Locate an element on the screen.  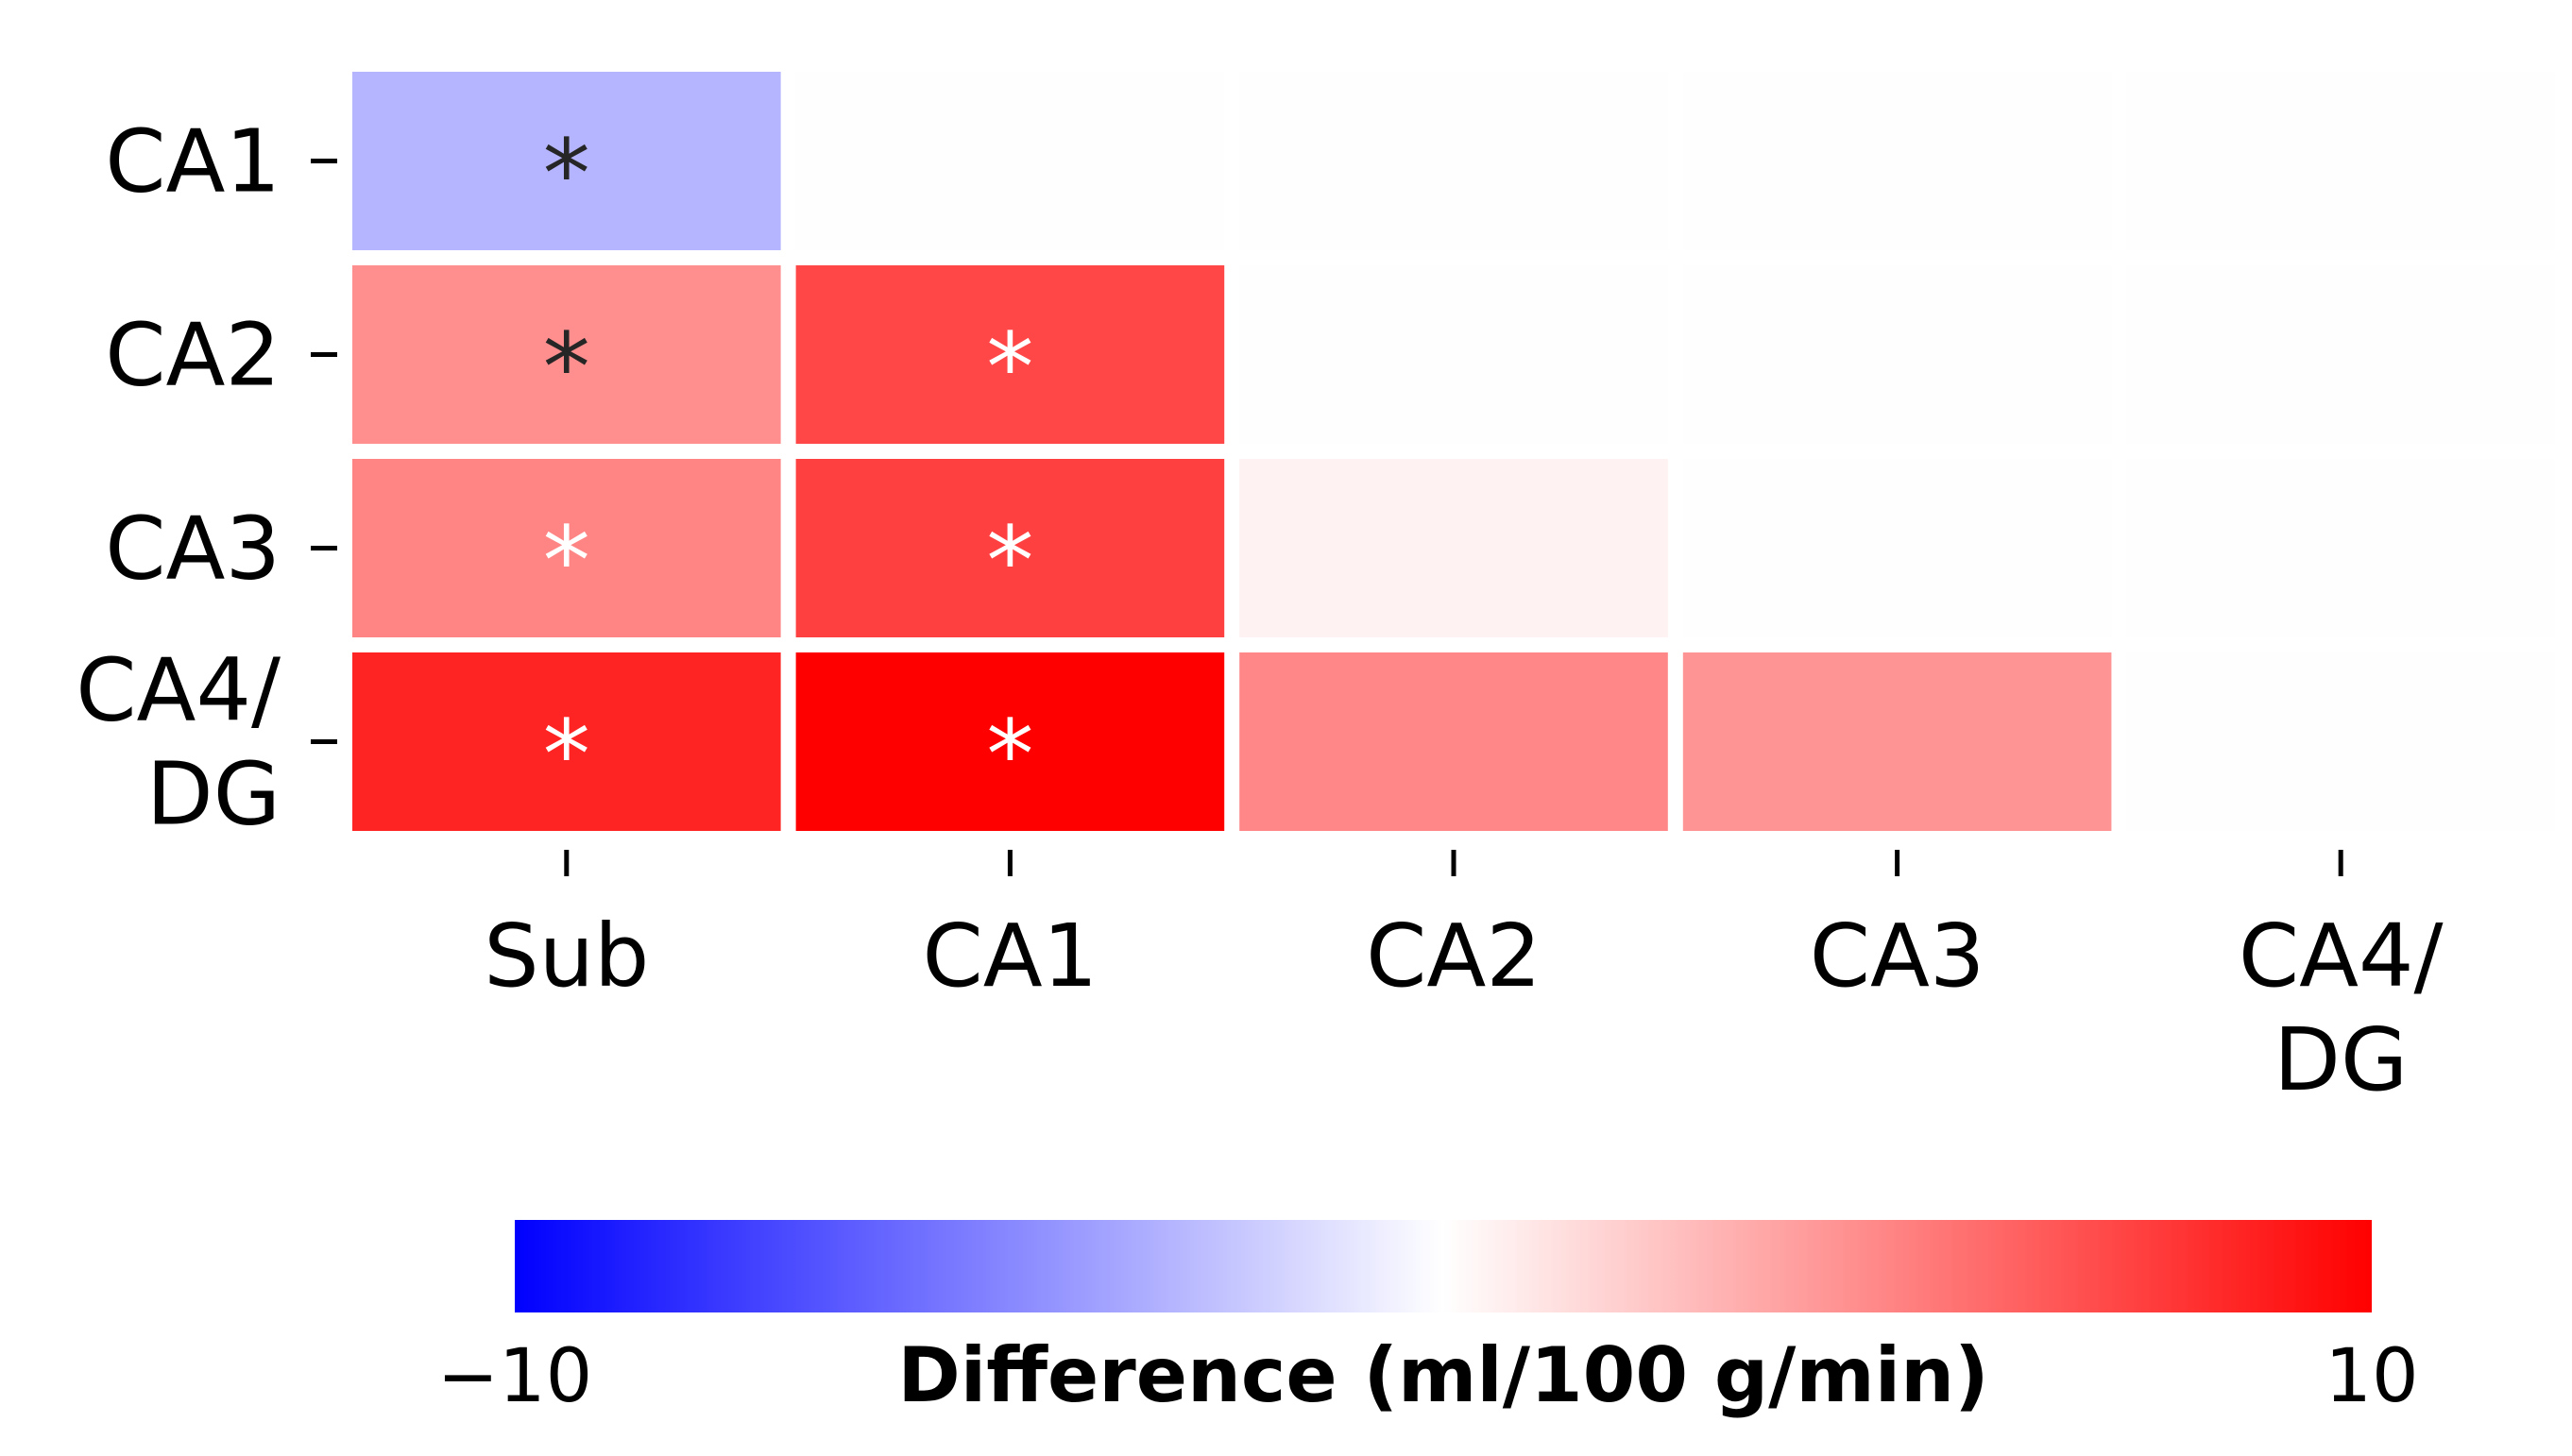
colorbar-min-tick: −10 is located at coordinates (515, 1376).